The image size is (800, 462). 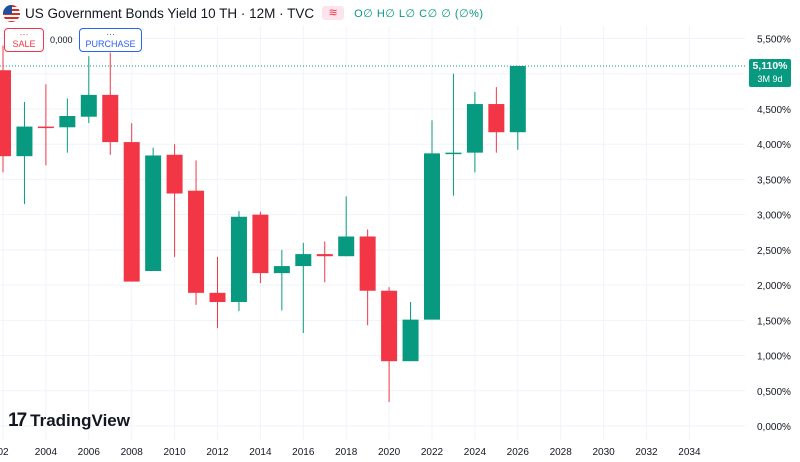 I want to click on candle-2014, so click(x=260, y=247).